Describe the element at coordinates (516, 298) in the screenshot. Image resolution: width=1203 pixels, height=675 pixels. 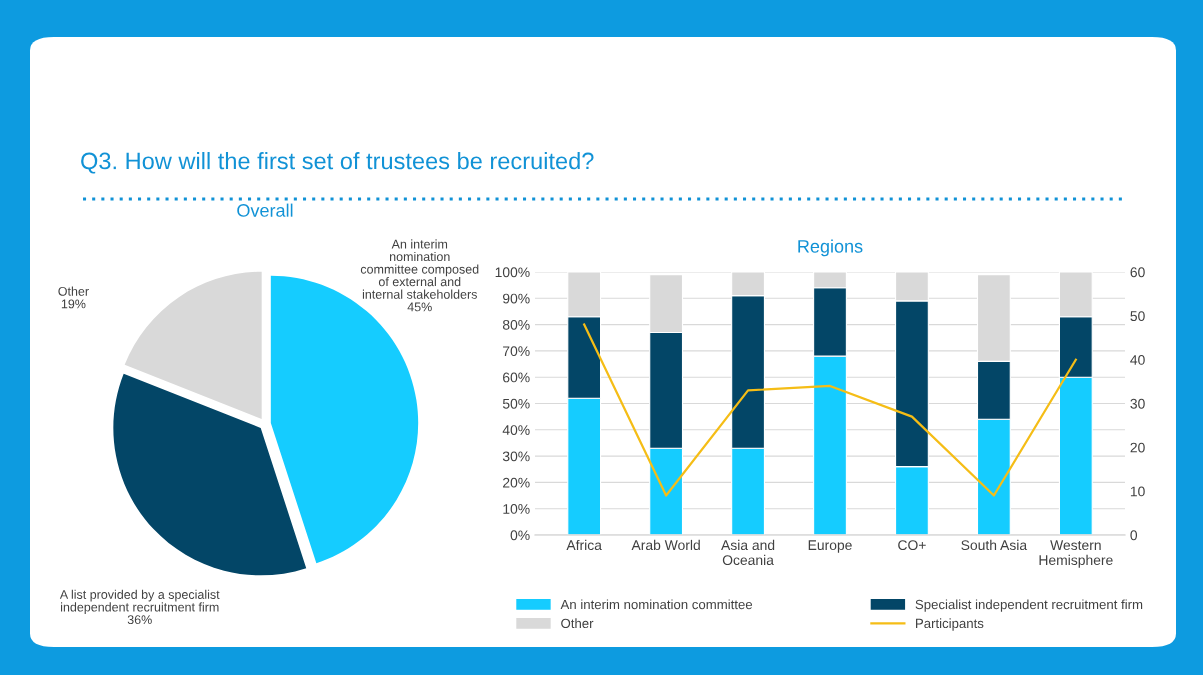
I see `y-tick-label: 90%` at that location.